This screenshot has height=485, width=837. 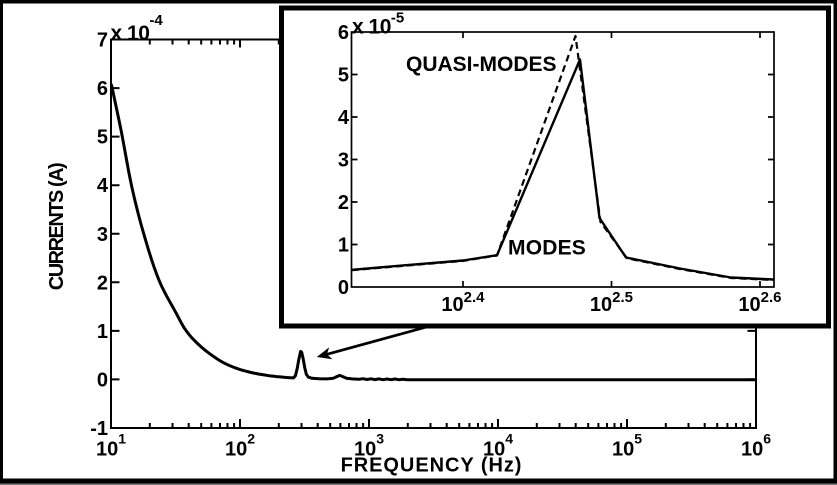 What do you see at coordinates (481, 64) in the screenshot?
I see `svg-text: QUASI-MODES` at bounding box center [481, 64].